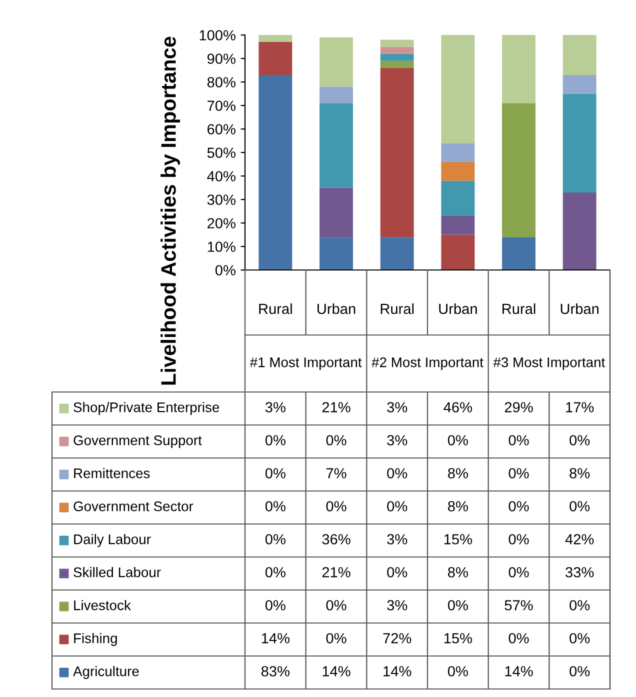  I want to click on y-tick-label: 80%, so click(221, 82).